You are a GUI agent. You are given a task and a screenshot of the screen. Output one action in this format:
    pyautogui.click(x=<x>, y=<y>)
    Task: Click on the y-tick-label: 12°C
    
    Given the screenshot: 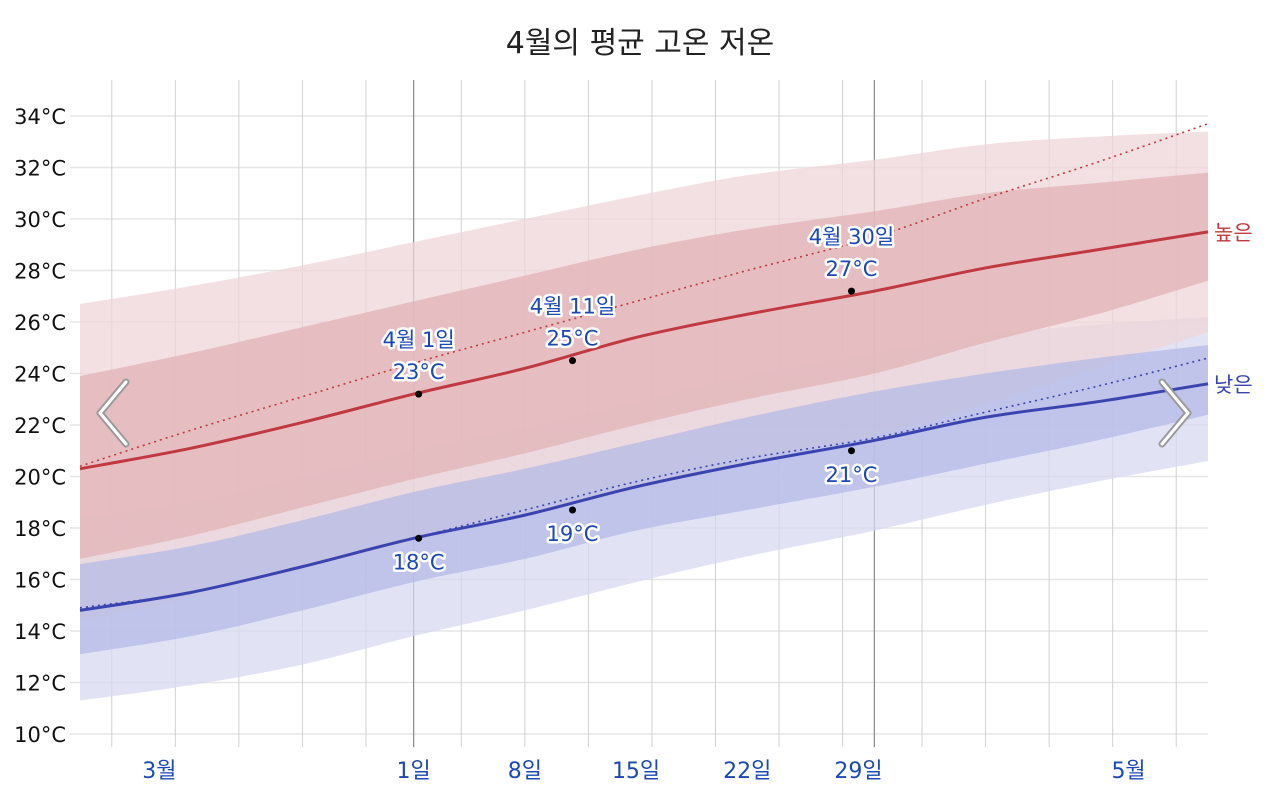 What is the action you would take?
    pyautogui.click(x=40, y=684)
    